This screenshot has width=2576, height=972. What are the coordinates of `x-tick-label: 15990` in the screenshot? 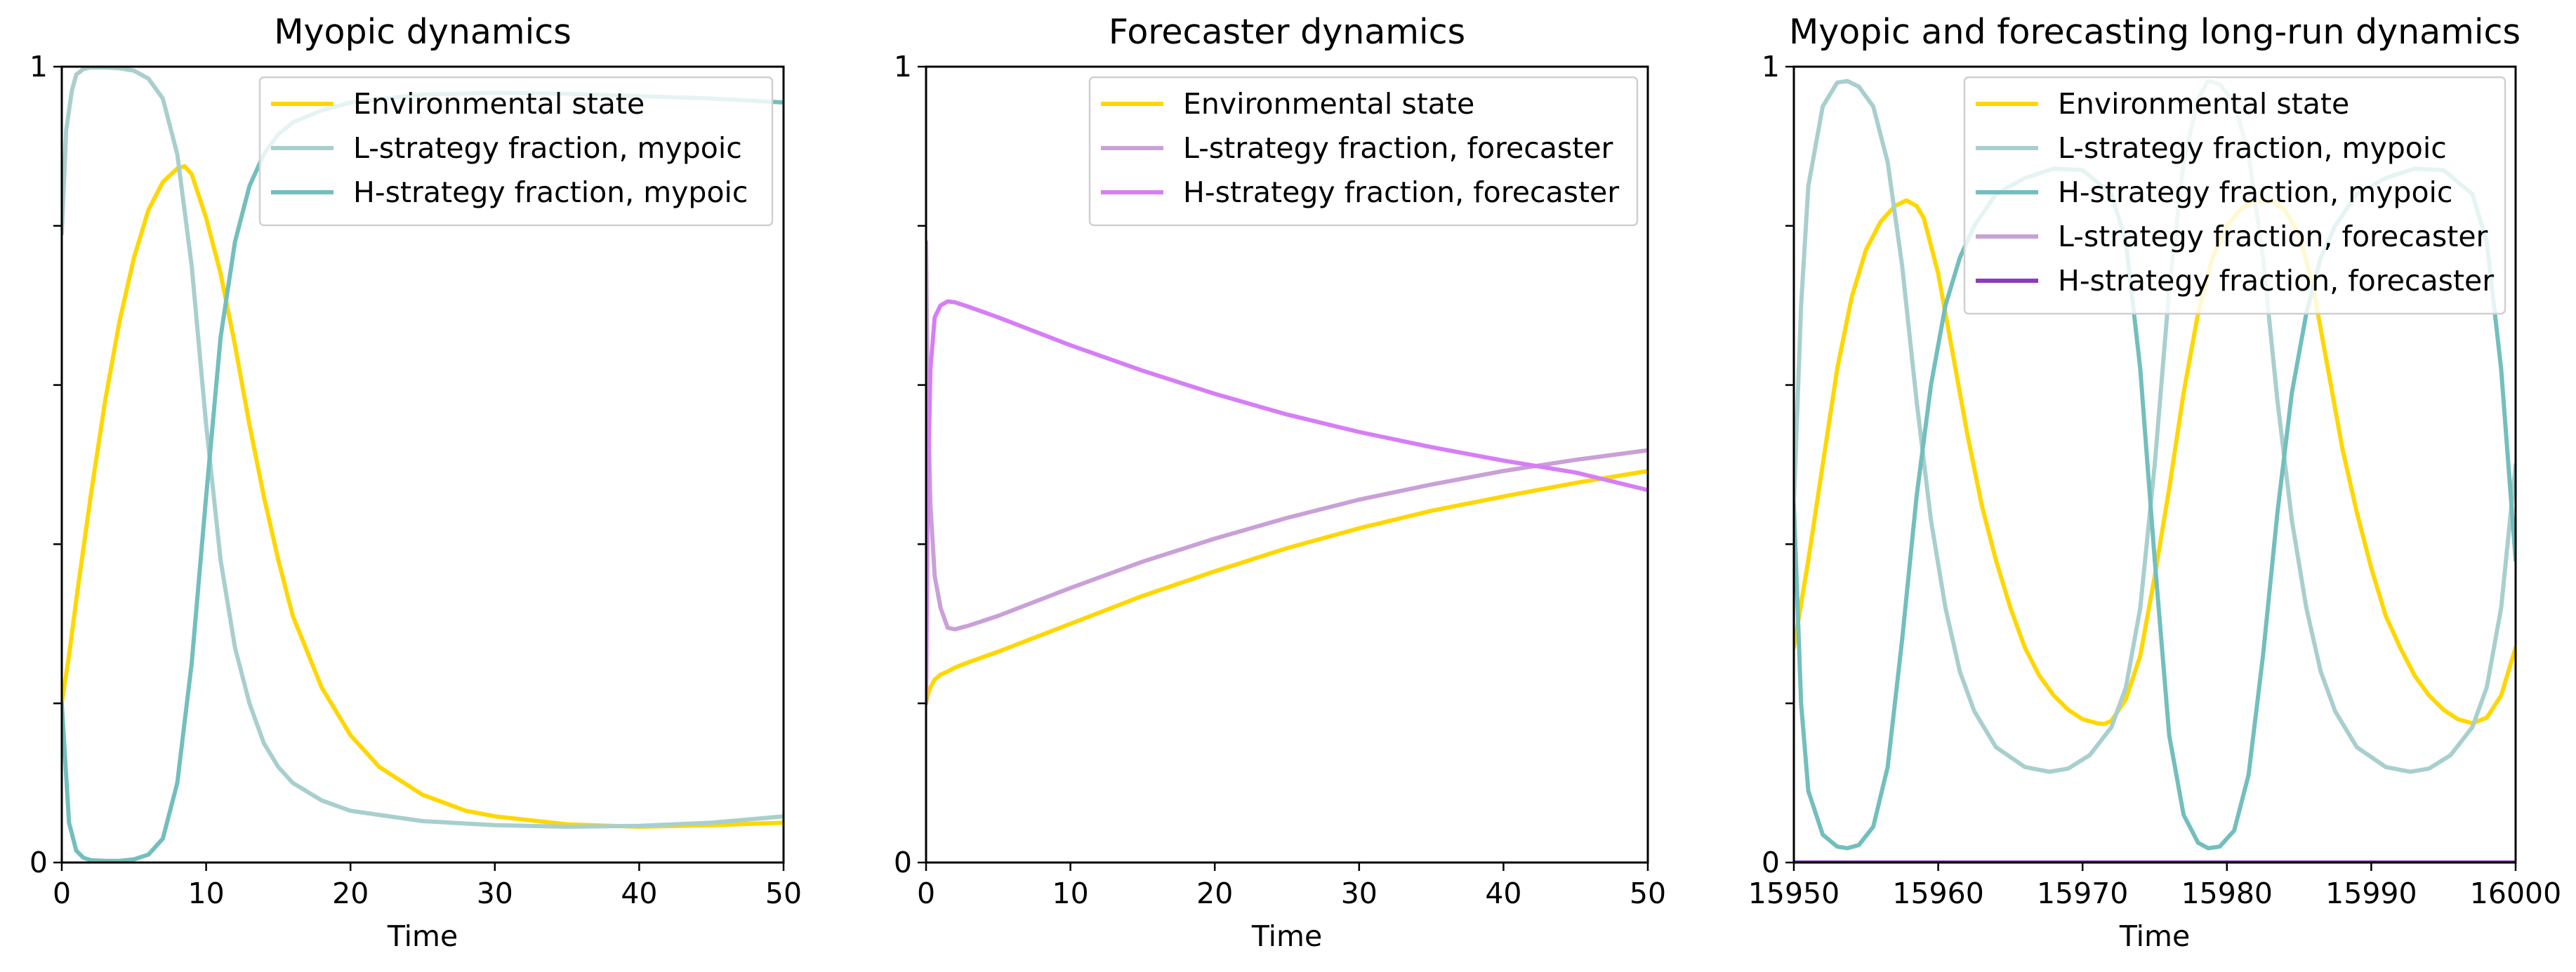 It's located at (2371, 893).